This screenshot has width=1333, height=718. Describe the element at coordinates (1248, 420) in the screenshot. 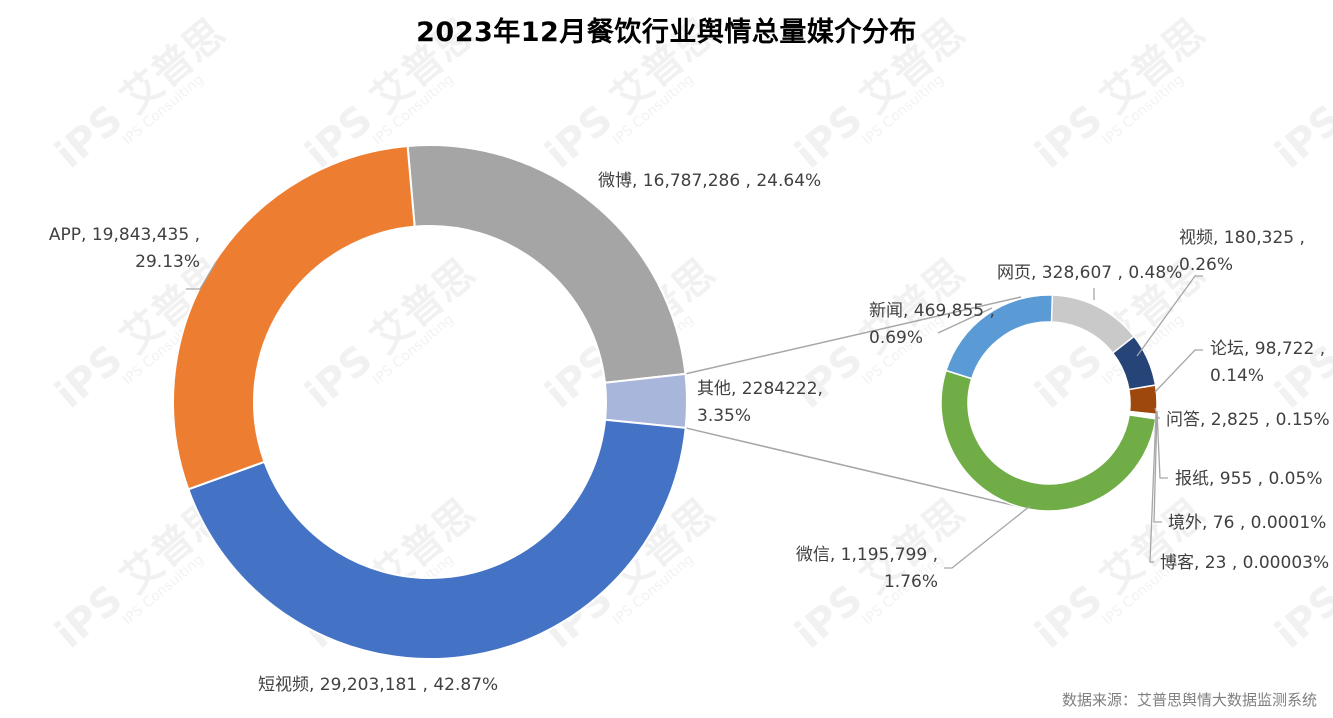

I see `secondary-data-label-3: 问答, 2,825 , 0.15%` at that location.